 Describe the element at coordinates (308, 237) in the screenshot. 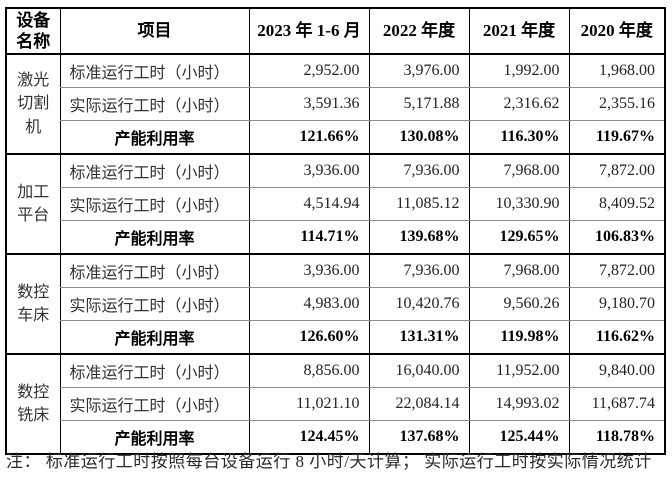

I see `utilization-value: 114.71%` at that location.